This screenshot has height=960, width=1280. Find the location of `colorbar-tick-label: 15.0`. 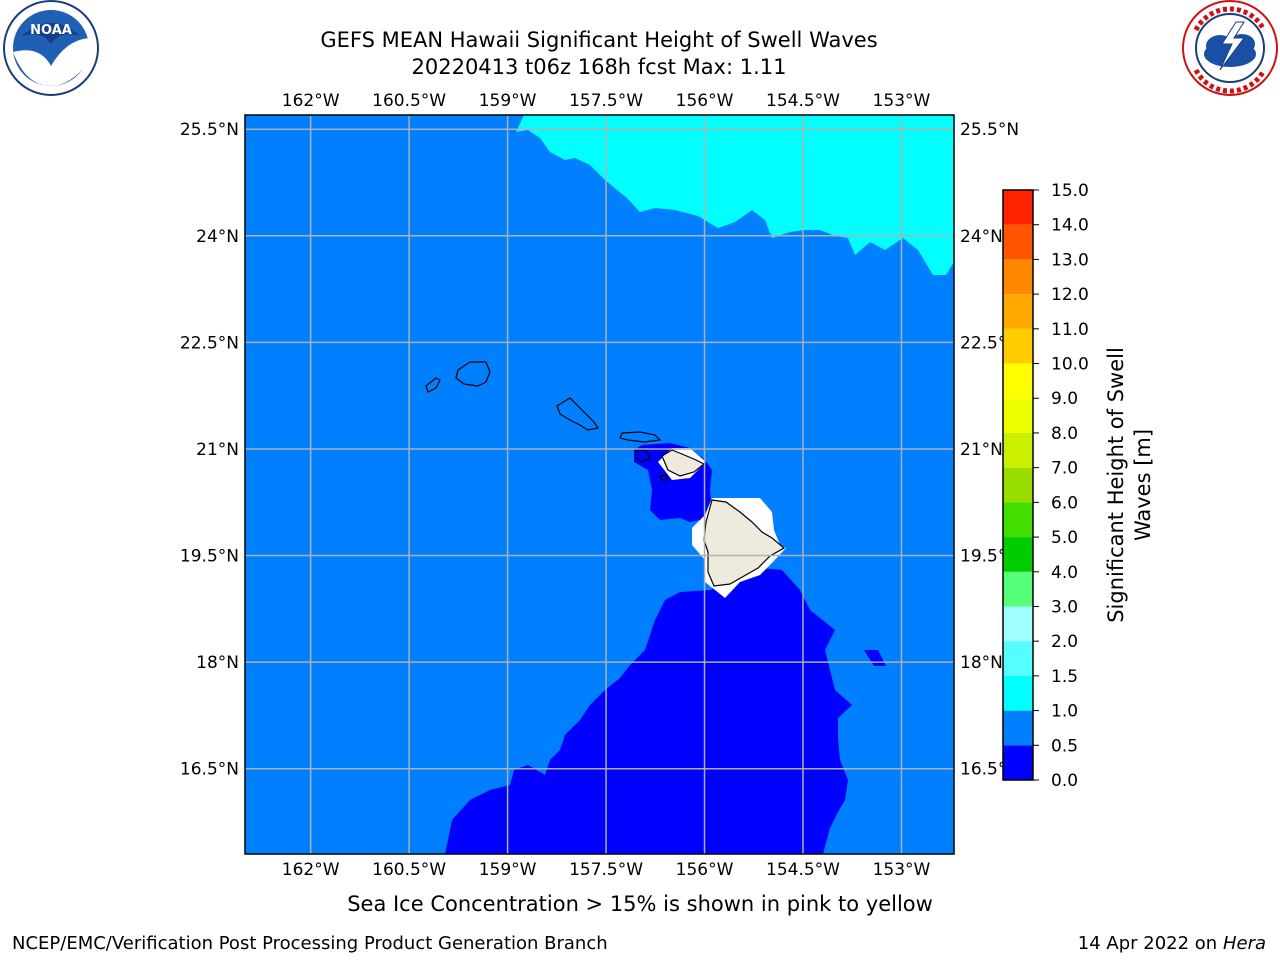

colorbar-tick-label: 15.0 is located at coordinates (1070, 191).